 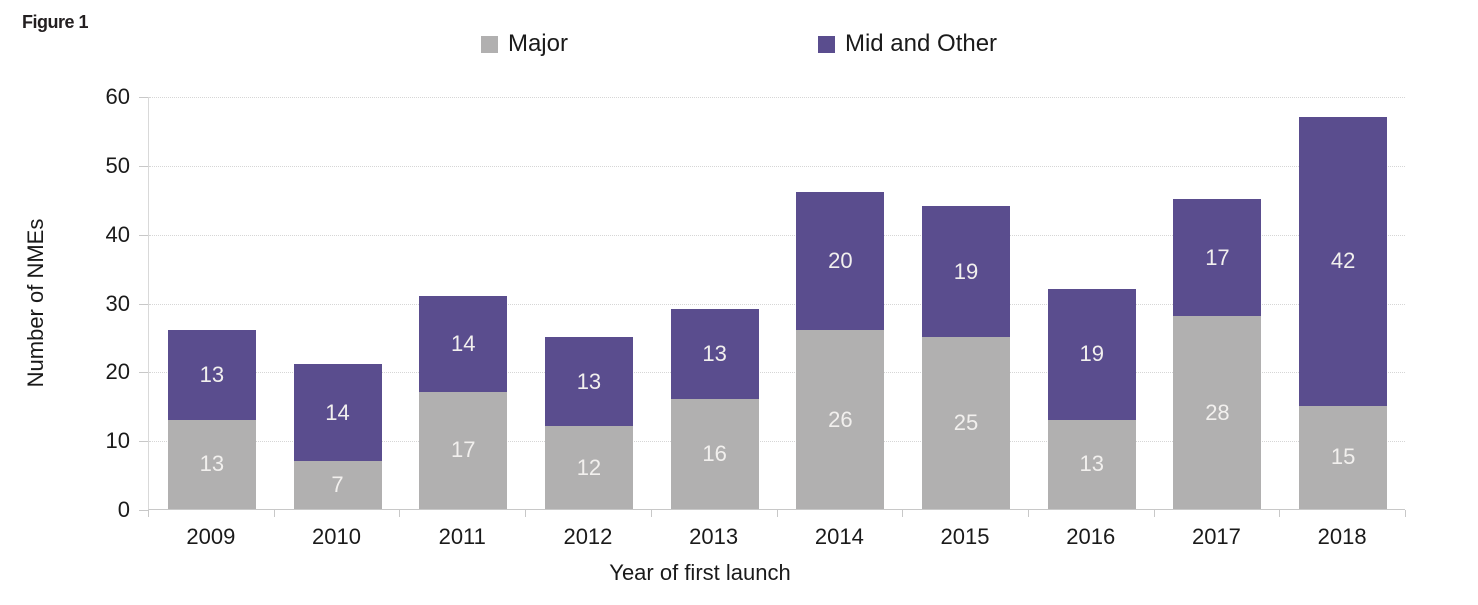 I want to click on x-tick-label-2010: 2010, so click(x=336, y=536).